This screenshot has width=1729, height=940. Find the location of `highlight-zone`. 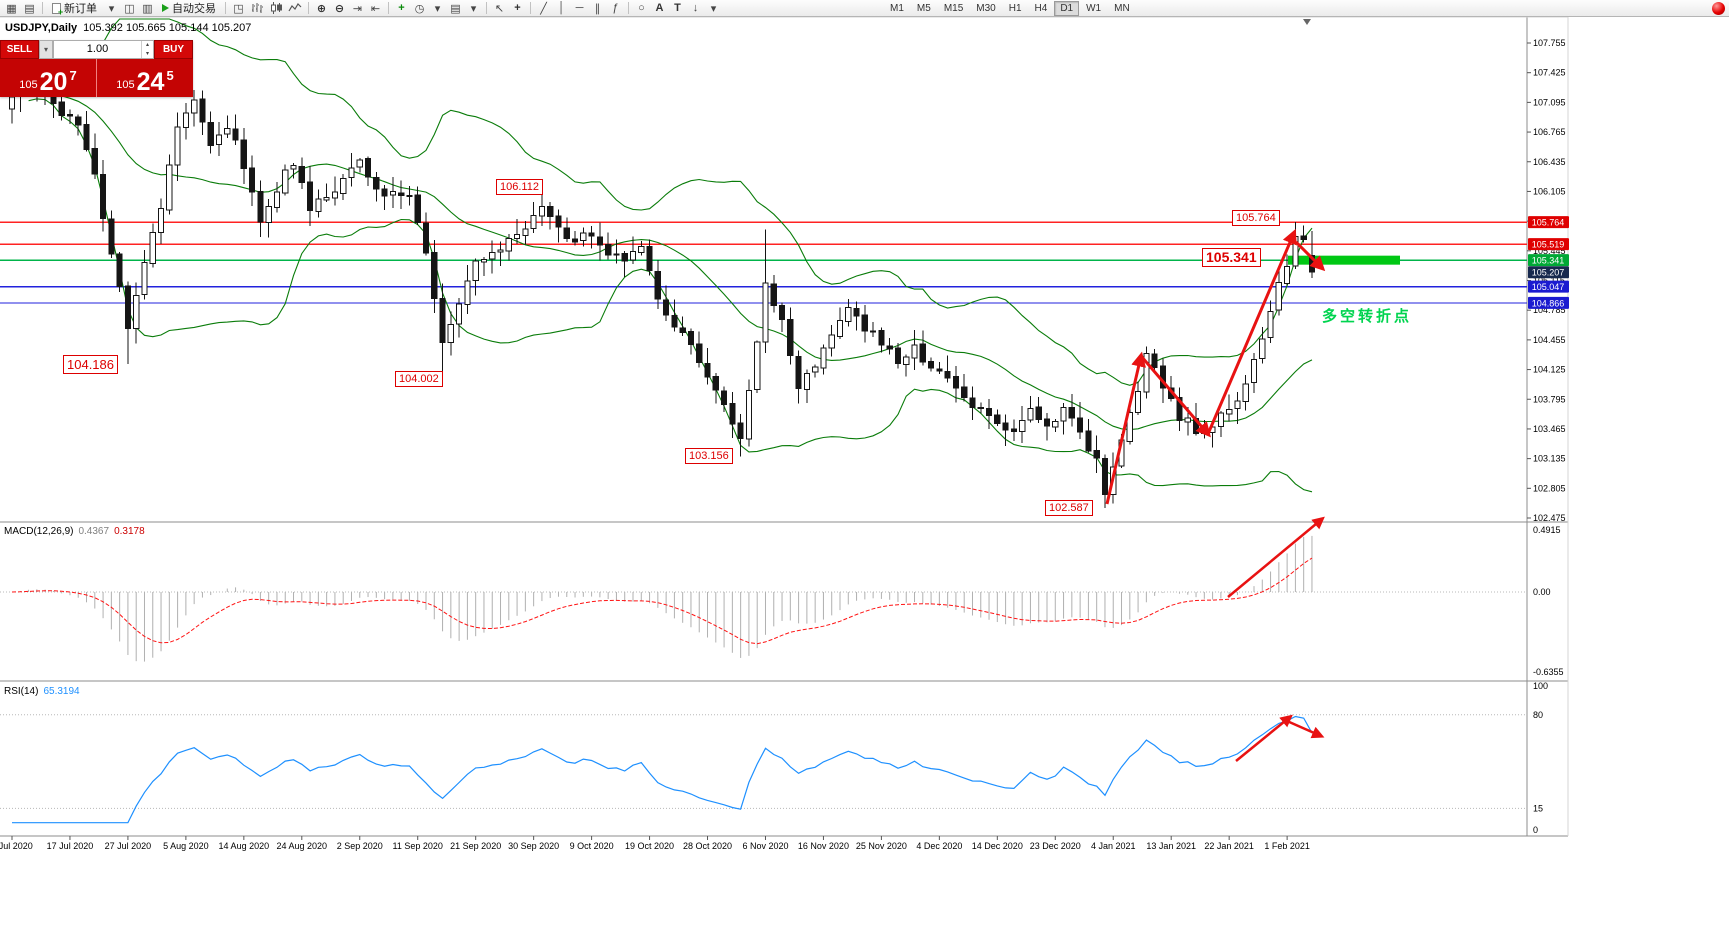

highlight-zone is located at coordinates (1344, 260).